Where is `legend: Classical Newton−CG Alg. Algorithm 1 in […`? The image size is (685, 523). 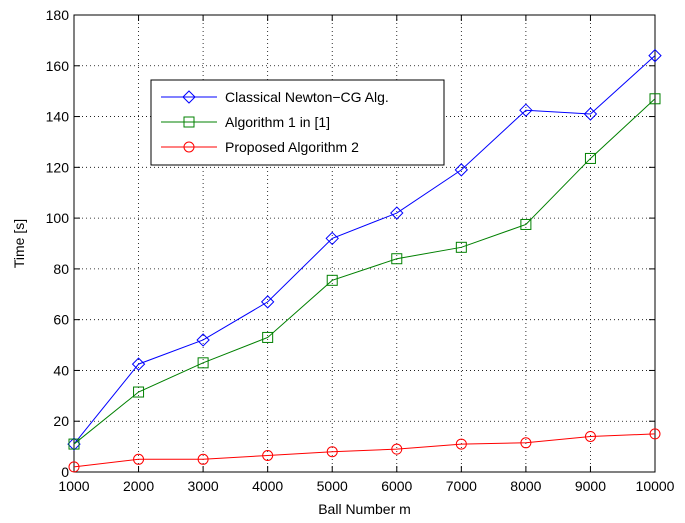 legend: Classical Newton−CG Alg. Algorithm 1 in [… is located at coordinates (297, 122).